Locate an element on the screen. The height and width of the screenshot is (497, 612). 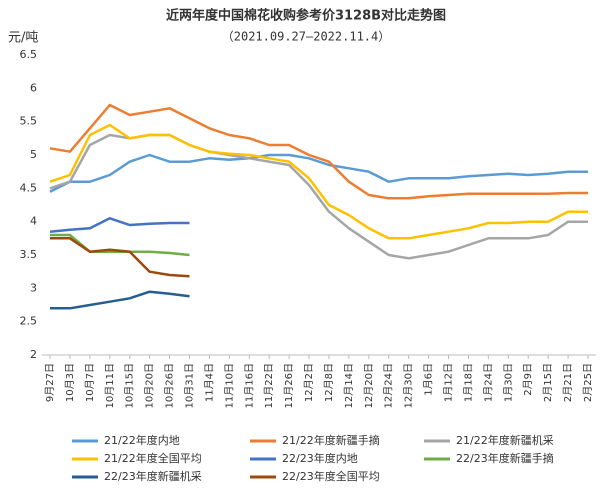
y-tick-label: 2 is located at coordinates (33, 354).